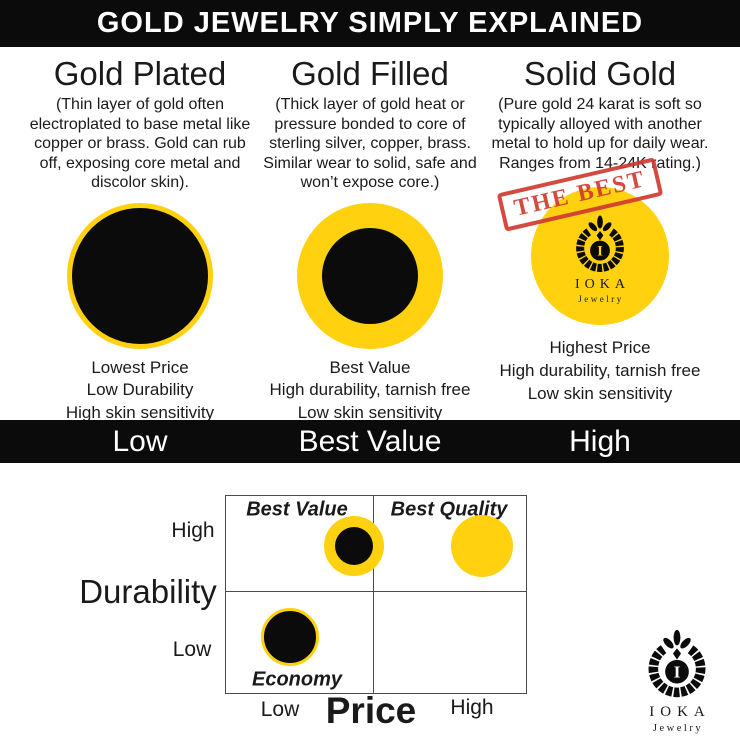 The height and width of the screenshot is (740, 740). I want to click on scale-label-low: Low, so click(140, 441).